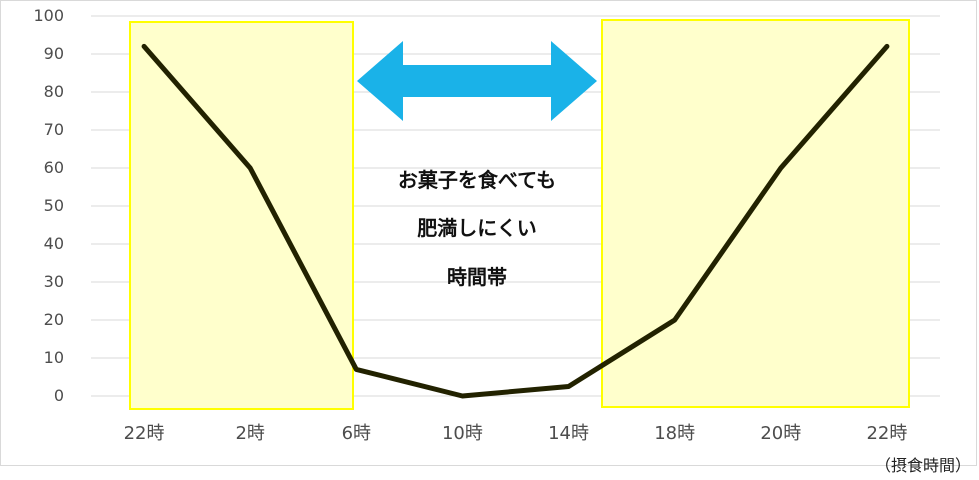  What do you see at coordinates (58, 395) in the screenshot?
I see `y-tick-label-0: 0` at bounding box center [58, 395].